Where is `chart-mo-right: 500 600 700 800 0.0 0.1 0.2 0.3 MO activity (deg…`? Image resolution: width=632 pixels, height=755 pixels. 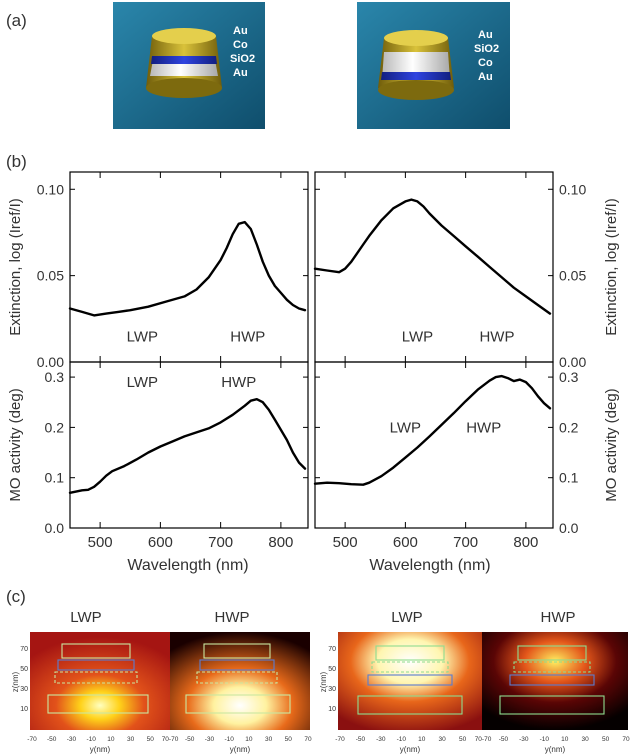 chart-mo-right: 500 600 700 800 0.0 0.1 0.2 0.3 MO activity (deg… is located at coordinates (466, 456).